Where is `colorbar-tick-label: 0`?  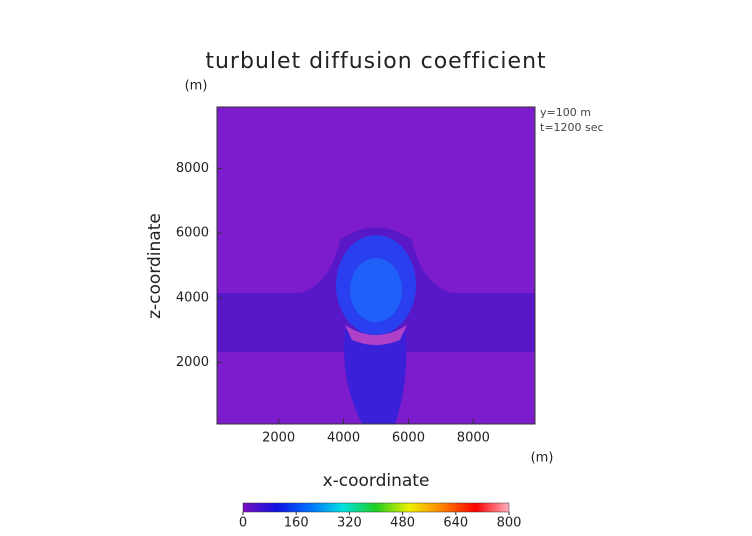 colorbar-tick-label: 0 is located at coordinates (243, 523).